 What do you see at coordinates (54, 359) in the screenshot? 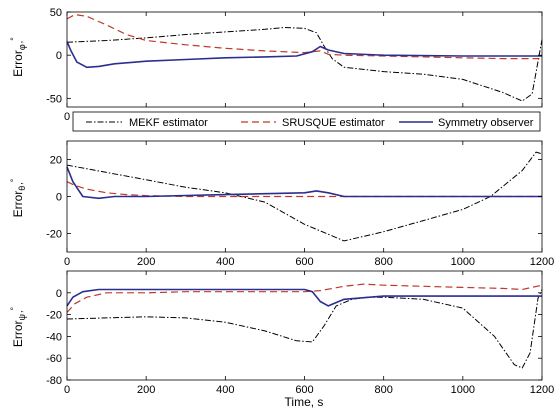
I see `panel-3-ytick-label: -60` at bounding box center [54, 359].